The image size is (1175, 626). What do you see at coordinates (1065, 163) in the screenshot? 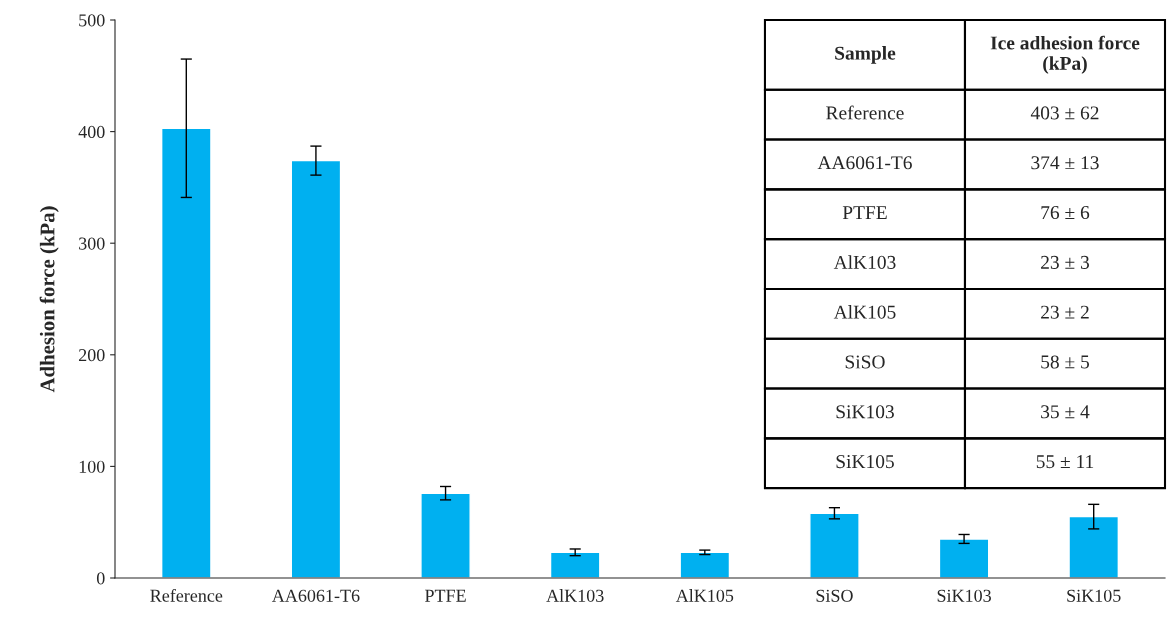
I see `annotation: 374 ± 13` at bounding box center [1065, 163].